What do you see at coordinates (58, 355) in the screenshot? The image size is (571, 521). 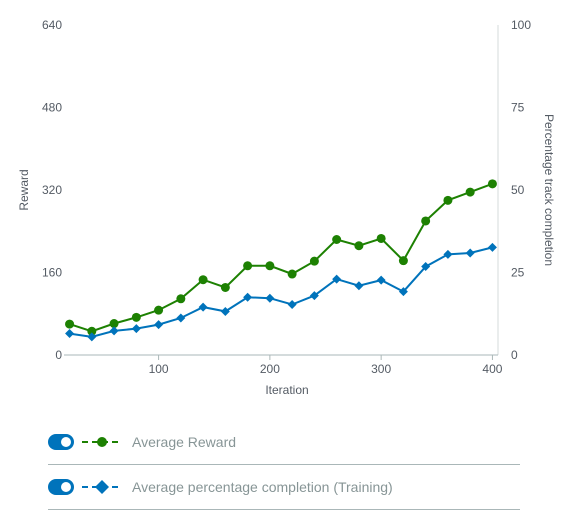 I see `y-tick-label: 0` at bounding box center [58, 355].